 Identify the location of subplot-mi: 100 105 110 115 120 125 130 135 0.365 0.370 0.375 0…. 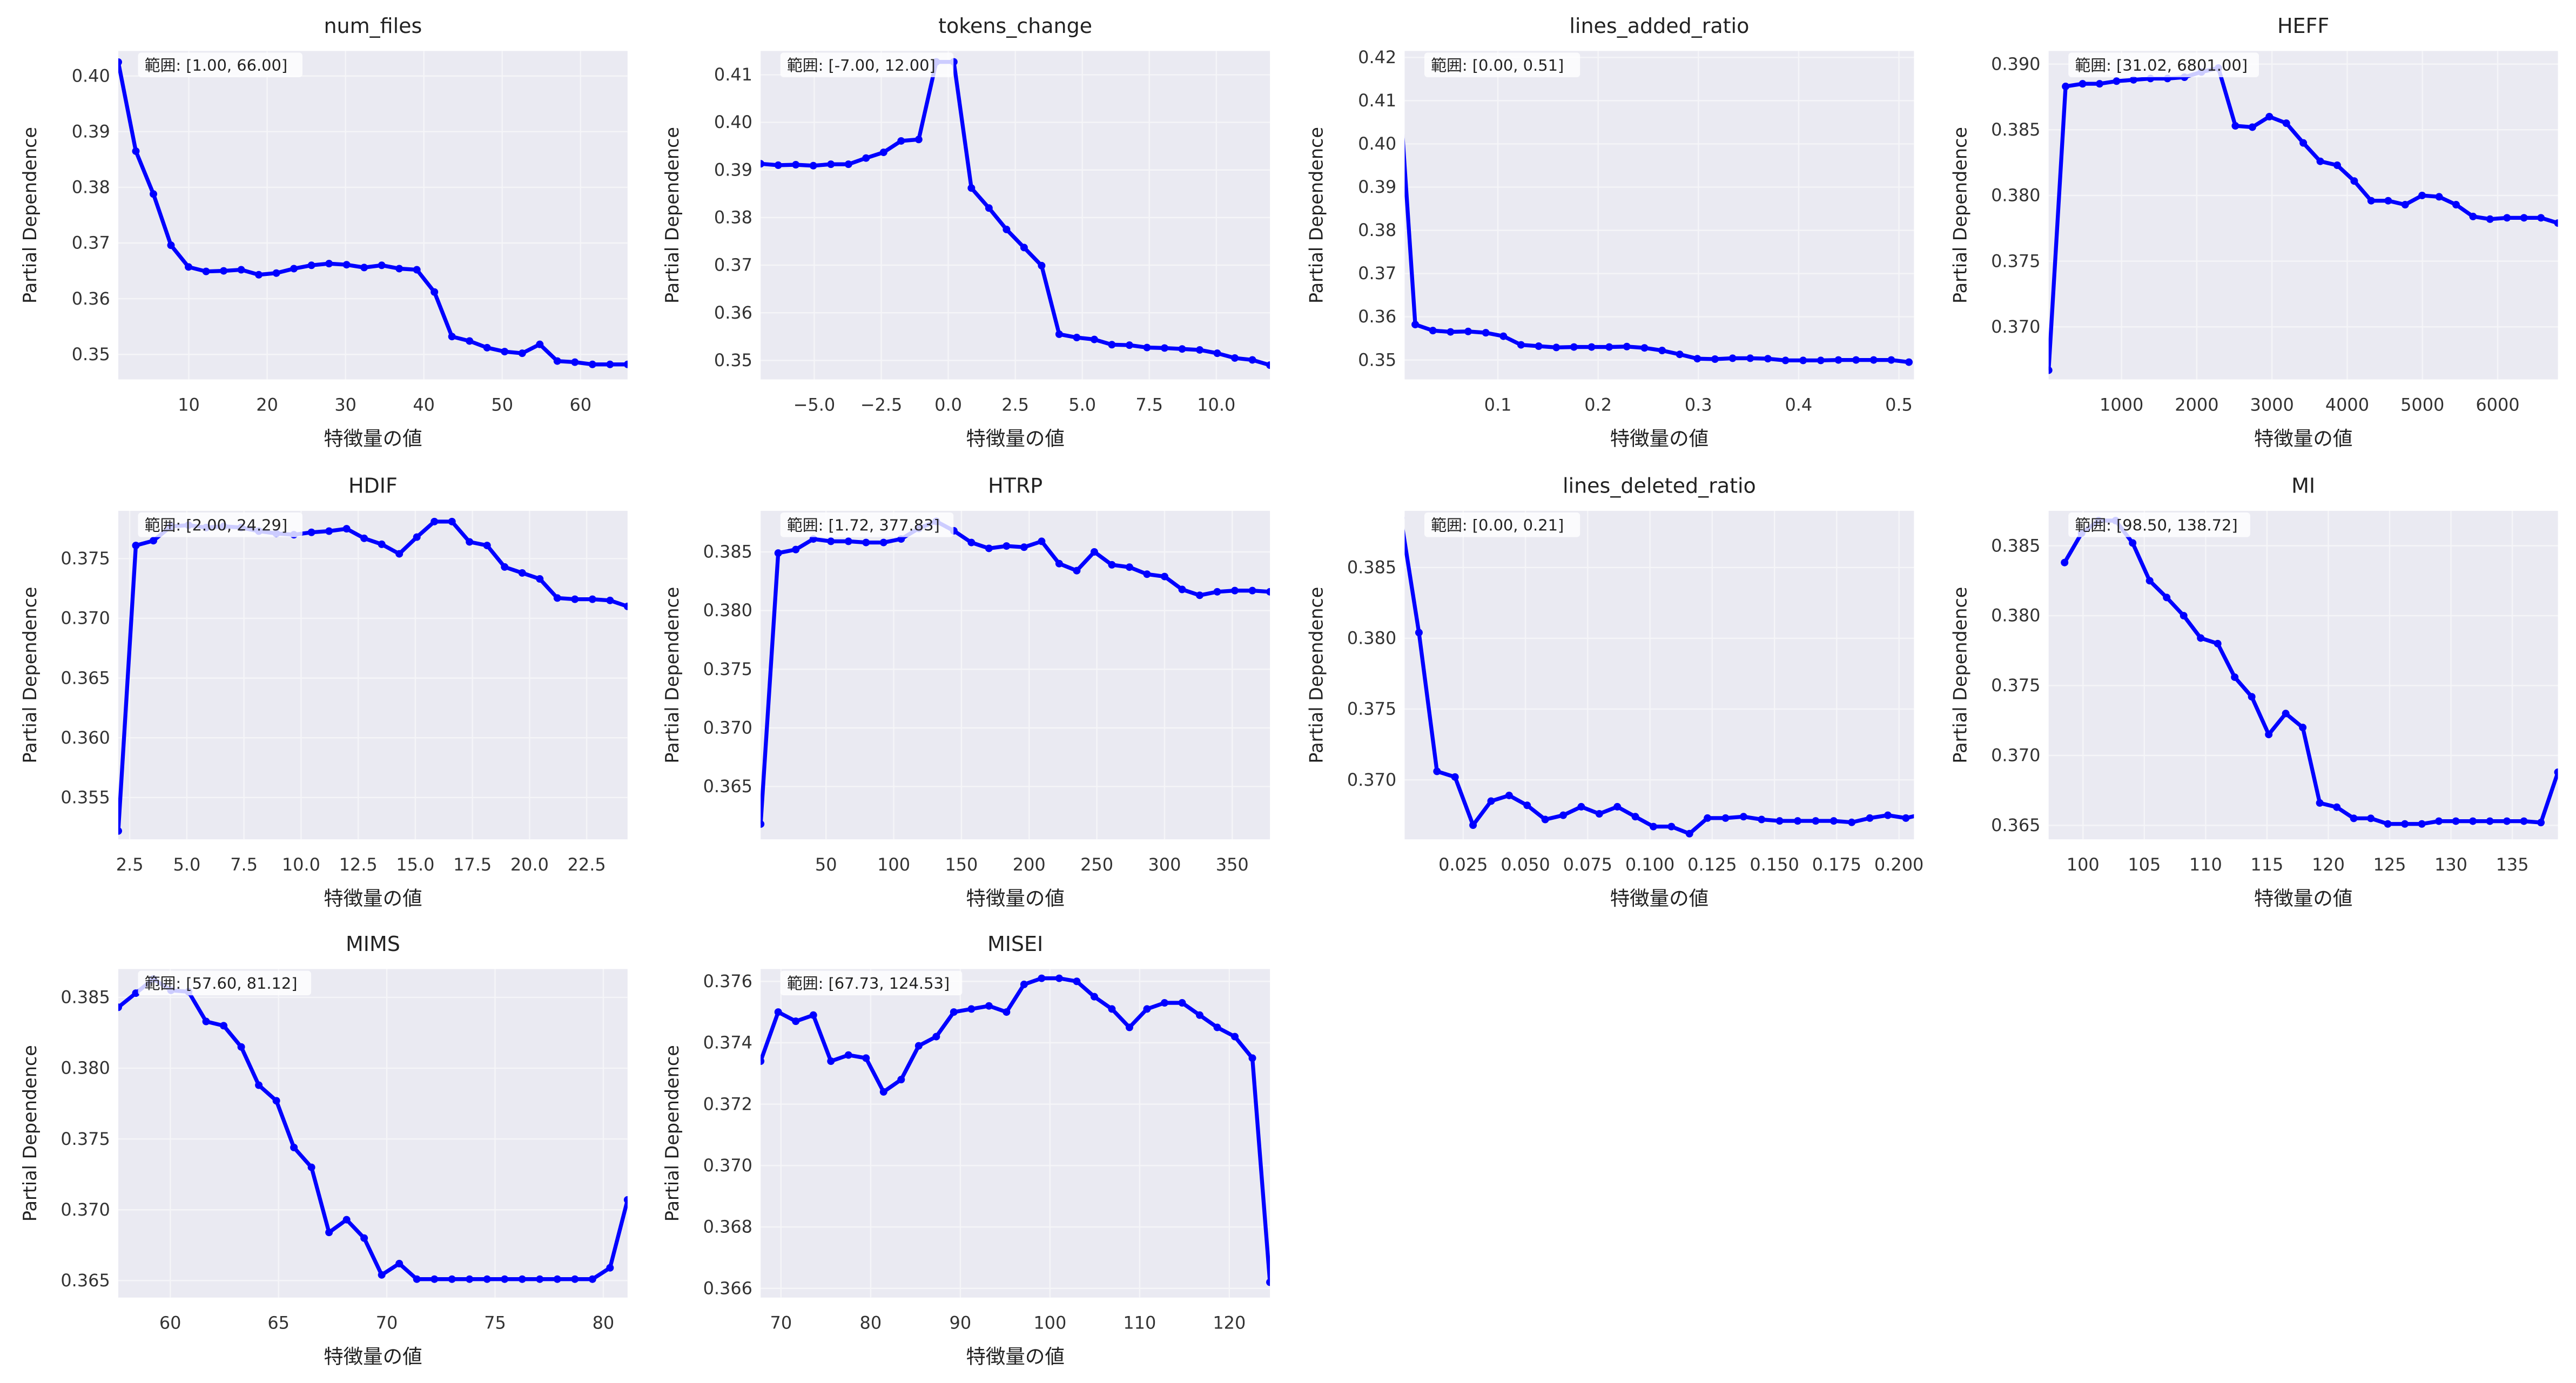
(2254, 692).